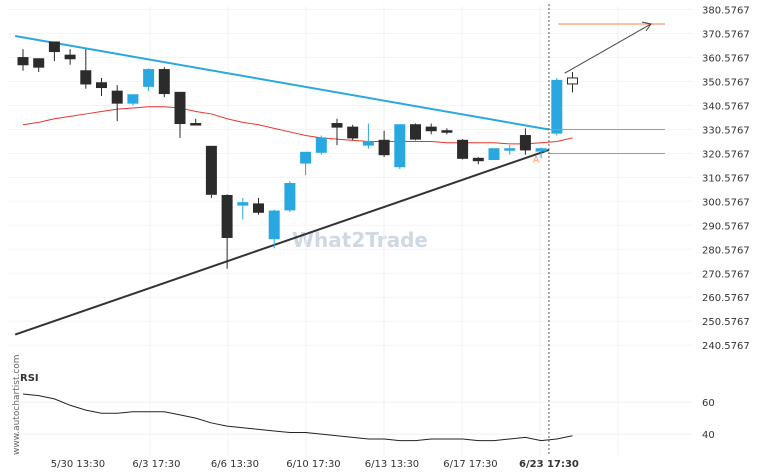 The image size is (760, 475). Describe the element at coordinates (708, 403) in the screenshot. I see `rsi-tick-label: 60` at that location.